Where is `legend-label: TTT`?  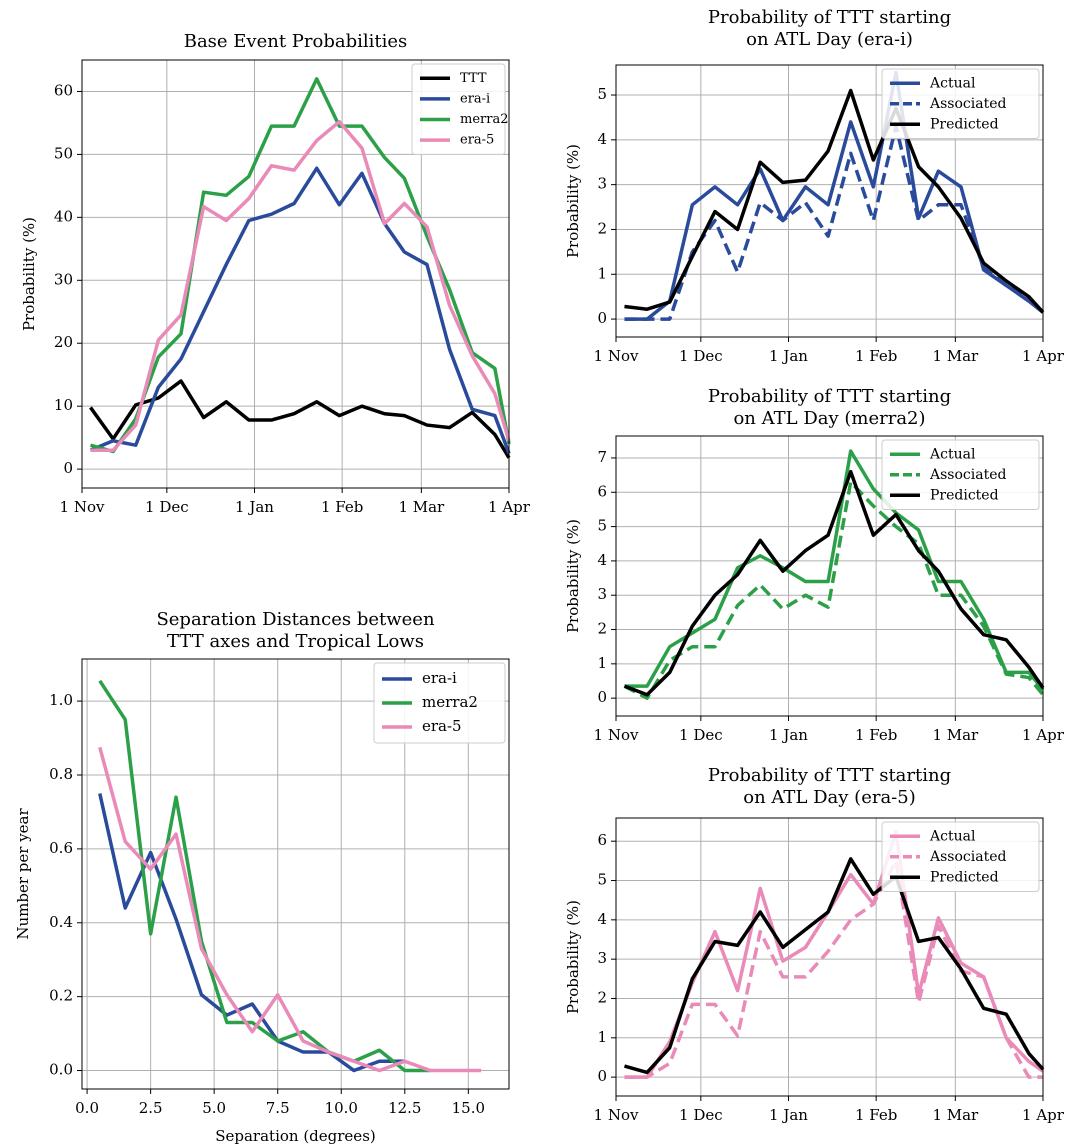
legend-label: TTT is located at coordinates (473, 78).